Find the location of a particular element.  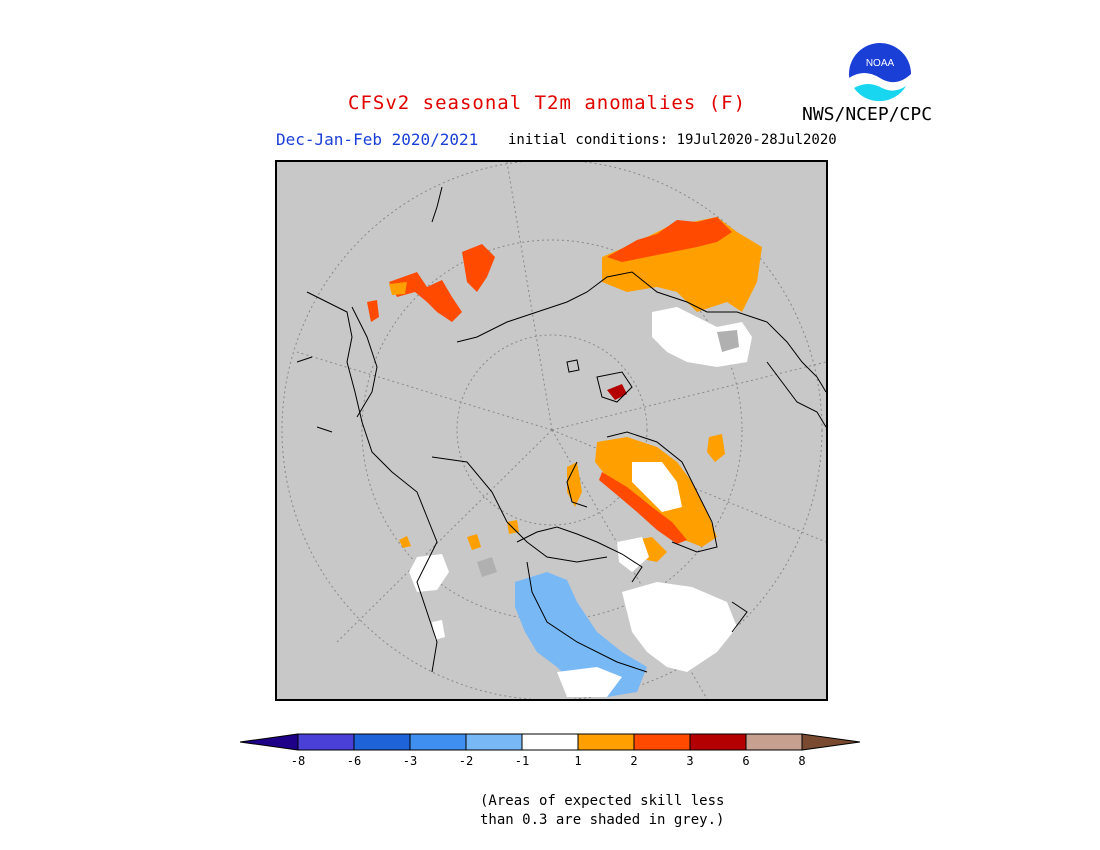

footnote-line2: than 0.3 are shaded in grey.) is located at coordinates (602, 820).